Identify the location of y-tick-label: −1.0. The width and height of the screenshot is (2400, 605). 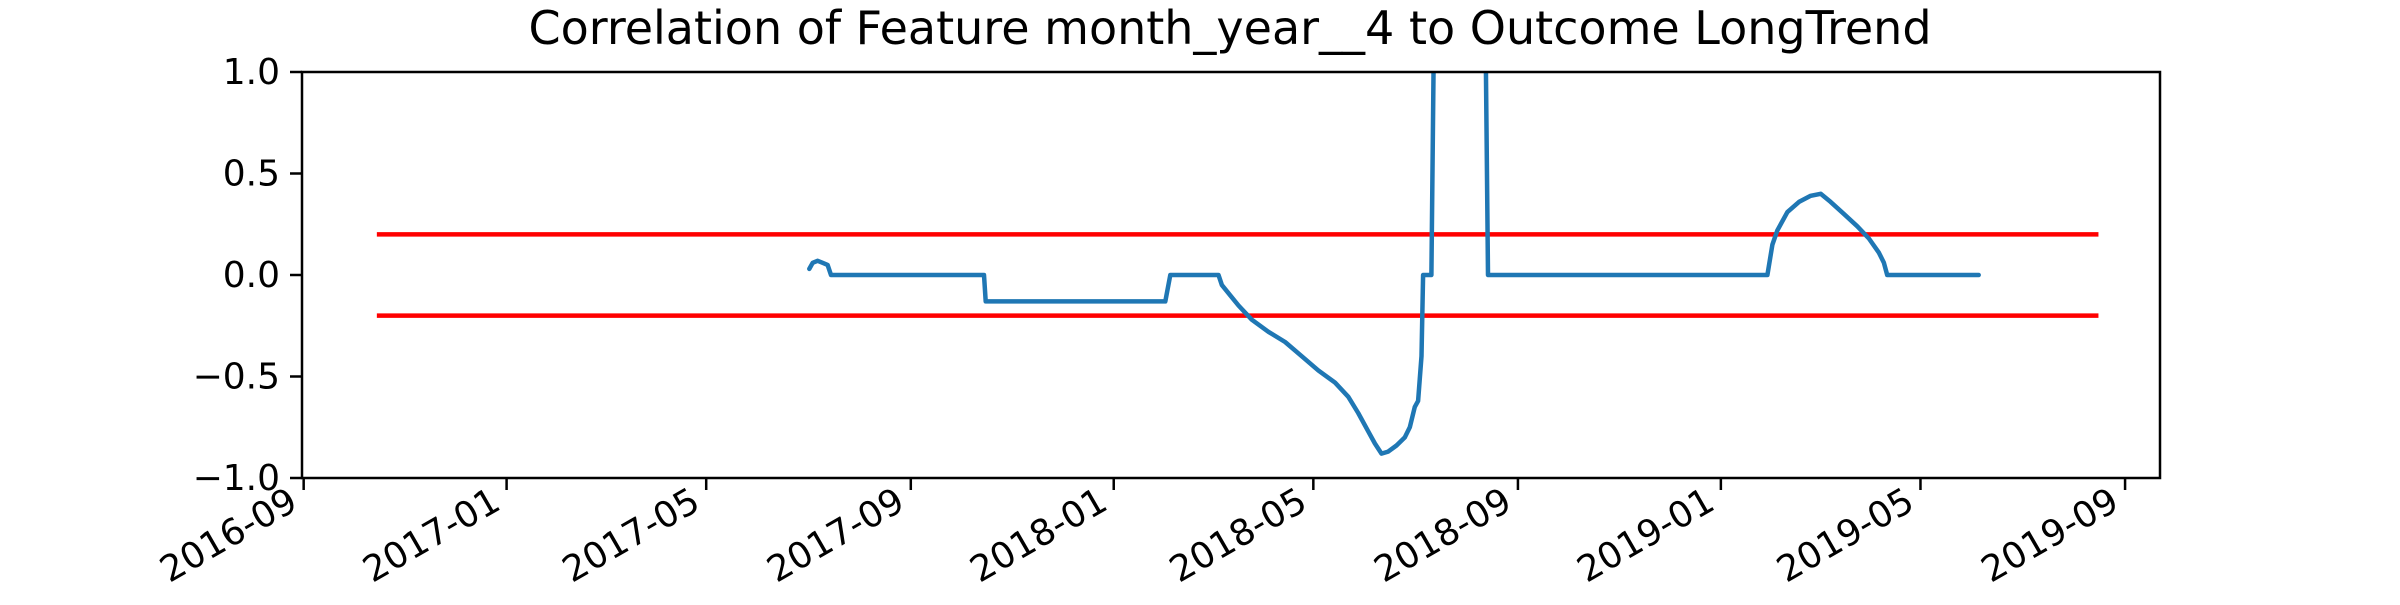
(236, 478).